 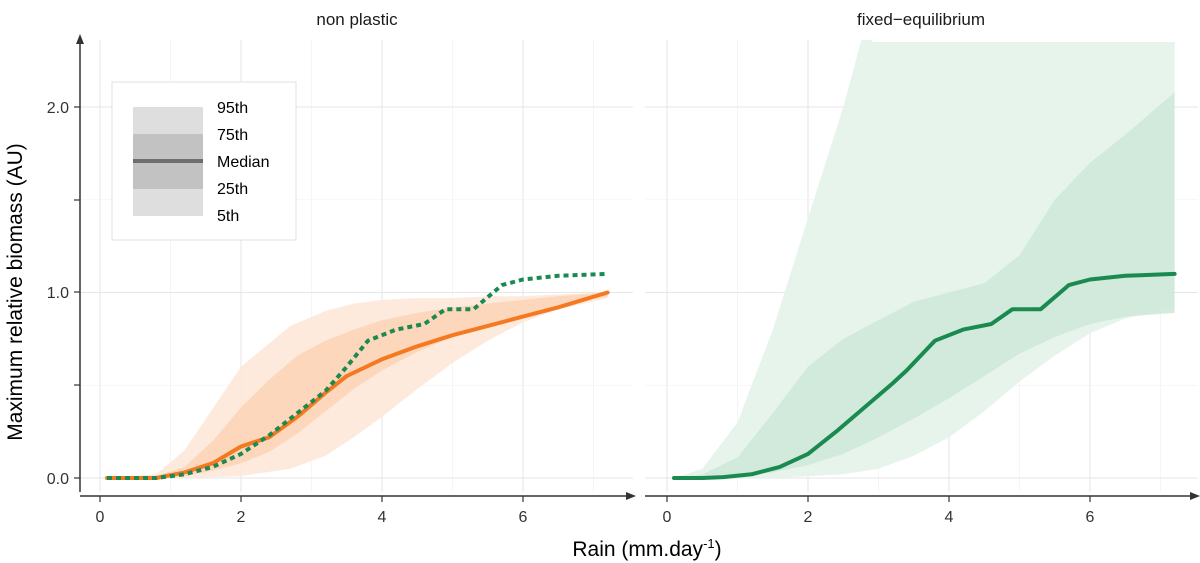 What do you see at coordinates (228, 216) in the screenshot?
I see `legend-label-5th: 5th` at bounding box center [228, 216].